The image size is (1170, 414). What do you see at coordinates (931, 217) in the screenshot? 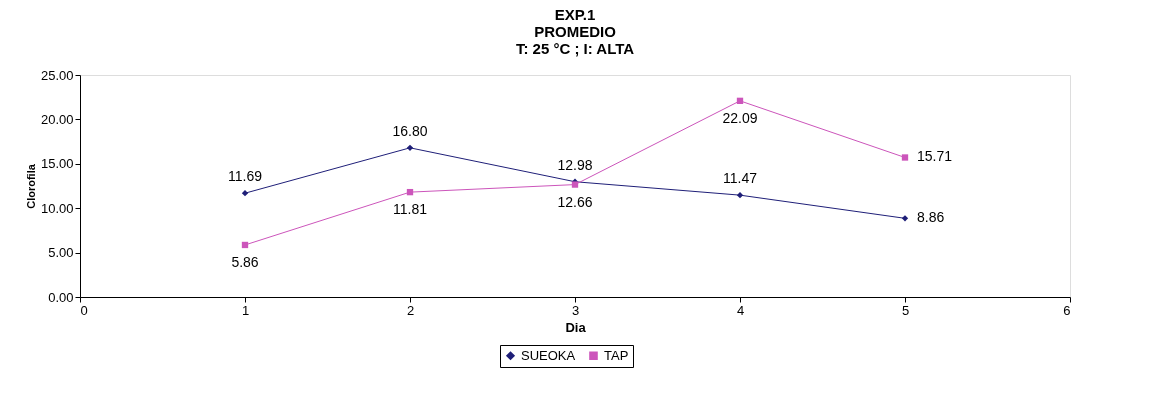
I see `data-label: 8.86` at bounding box center [931, 217].